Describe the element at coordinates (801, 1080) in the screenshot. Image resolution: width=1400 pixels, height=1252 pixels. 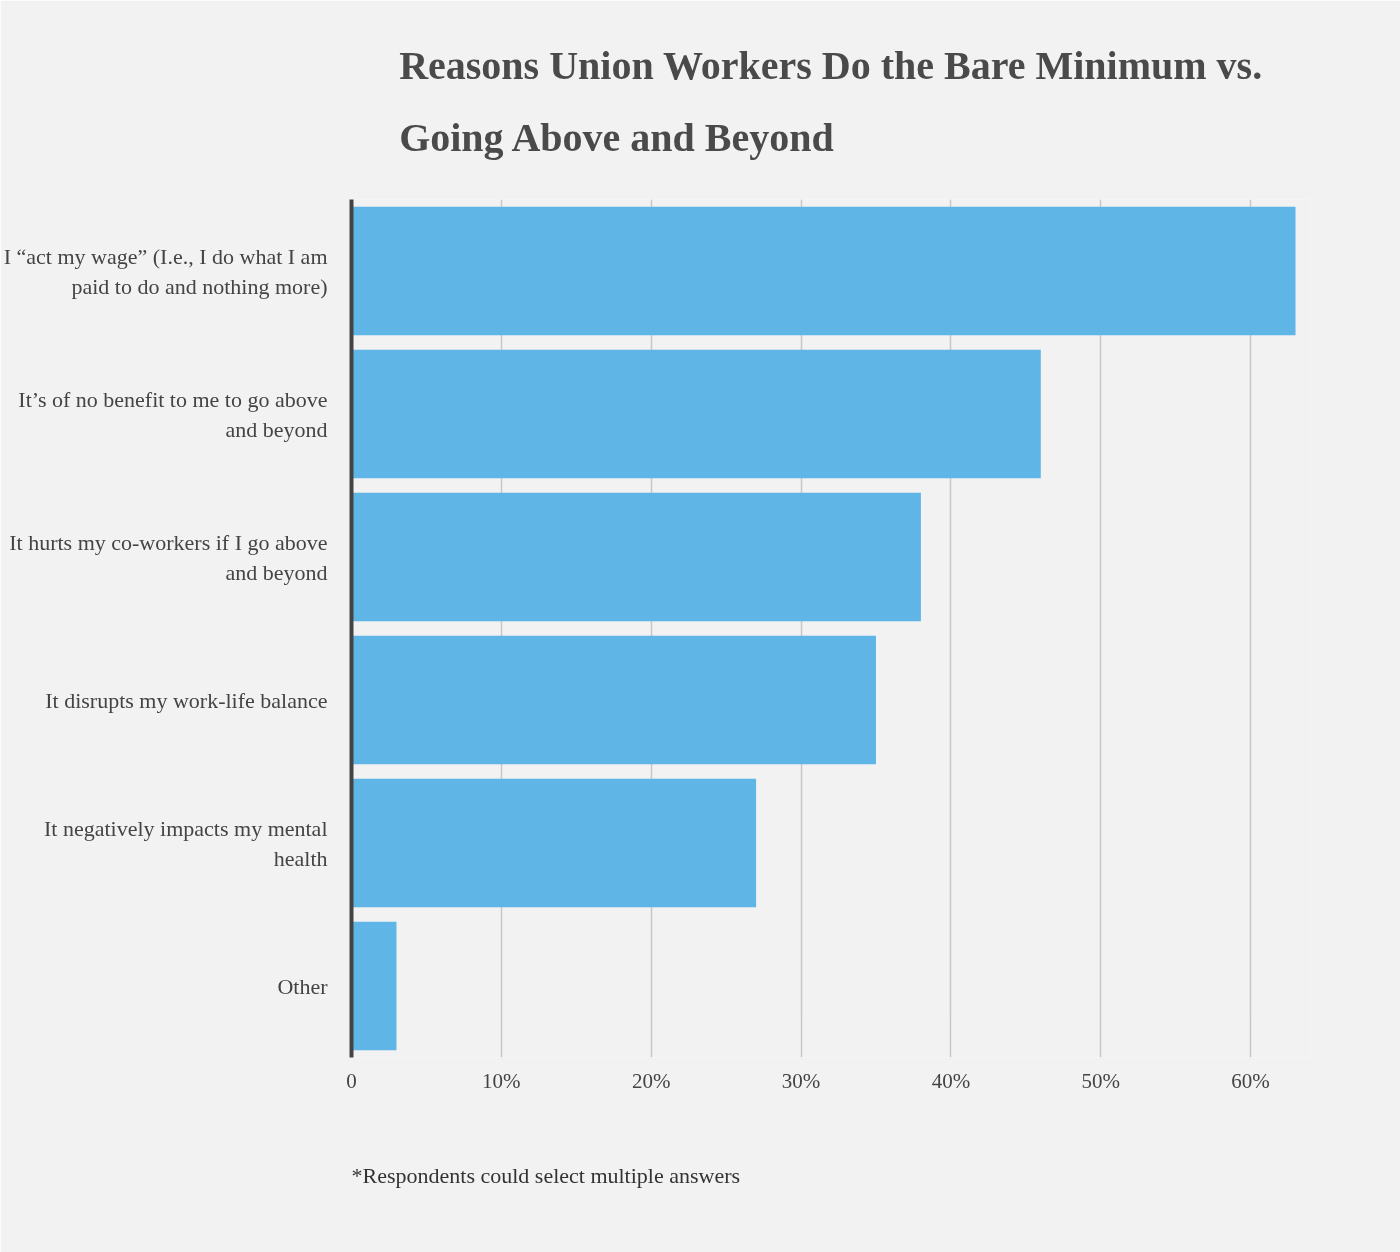
I see `x-tick-label: 30%` at that location.